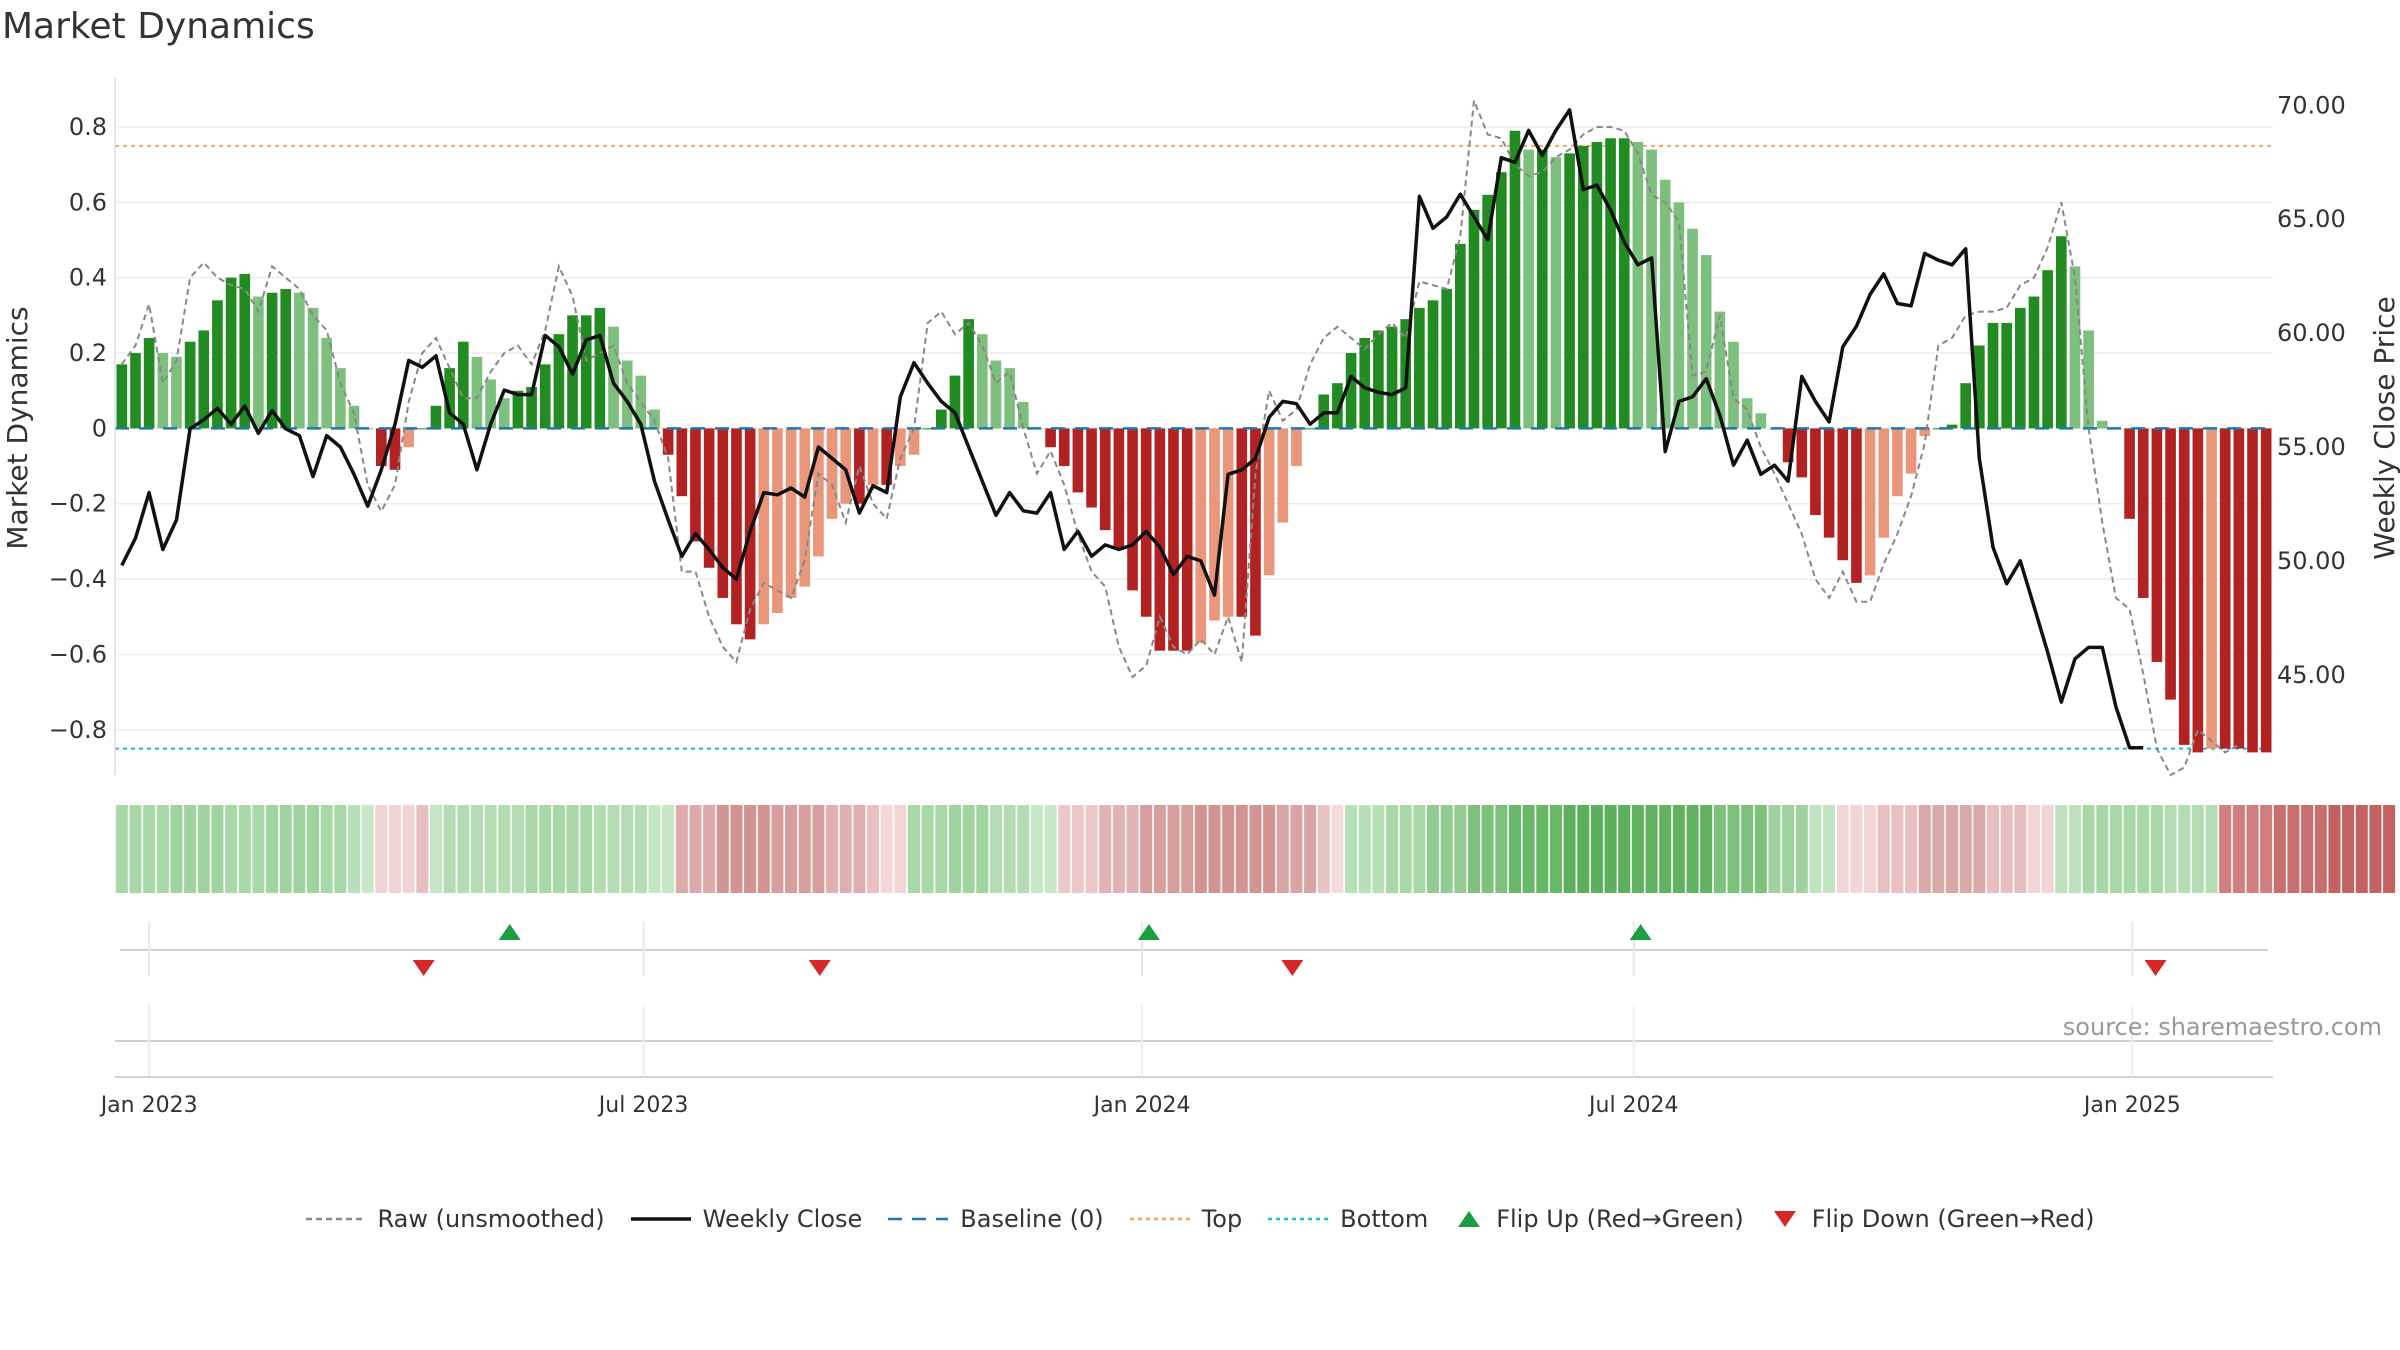 Image resolution: width=2400 pixels, height=1350 pixels. Describe the element at coordinates (1185, 1219) in the screenshot. I see `legend-item-top: Top` at that location.